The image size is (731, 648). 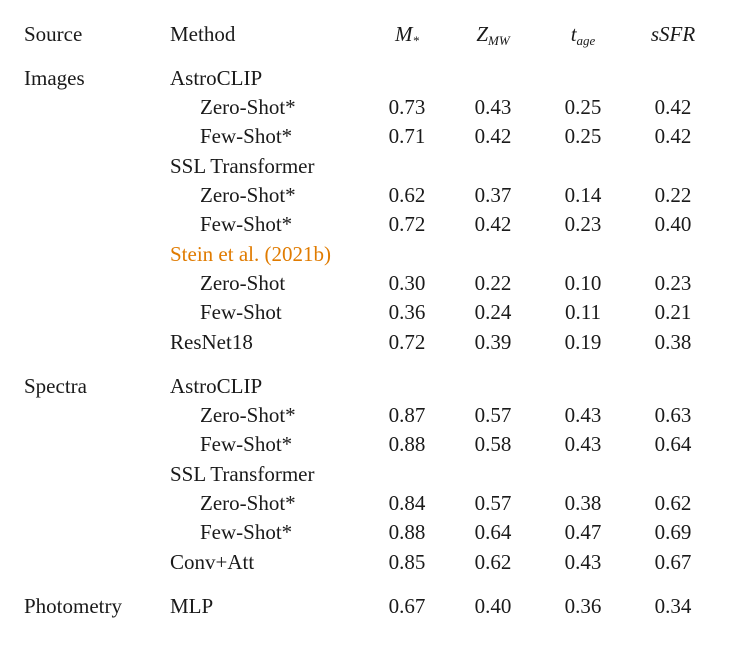 I want to click on header-metallicity-symbol: Z, so click(x=482, y=34).